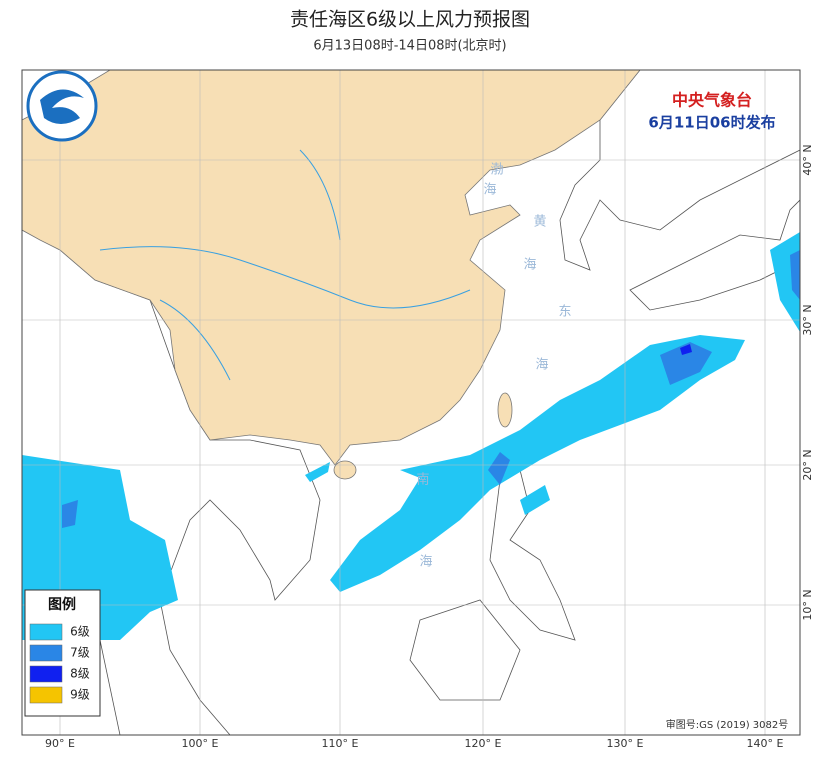  I want to click on sea-label: 南, so click(422, 480).